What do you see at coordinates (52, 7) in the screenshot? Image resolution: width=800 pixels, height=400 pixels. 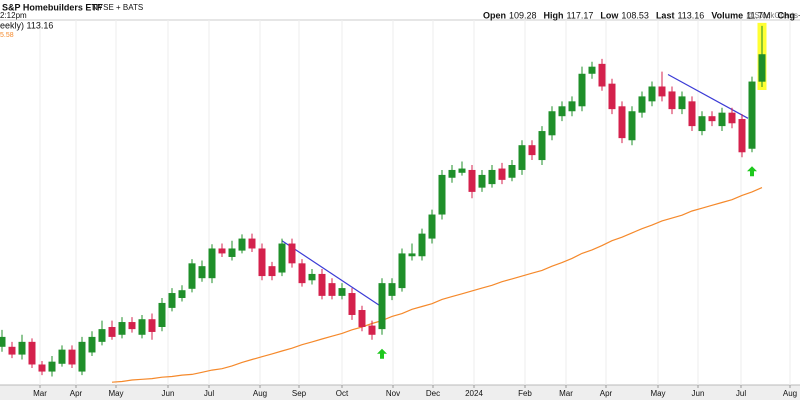 I see `chart-title: S&P Homebuilders ETF` at bounding box center [52, 7].